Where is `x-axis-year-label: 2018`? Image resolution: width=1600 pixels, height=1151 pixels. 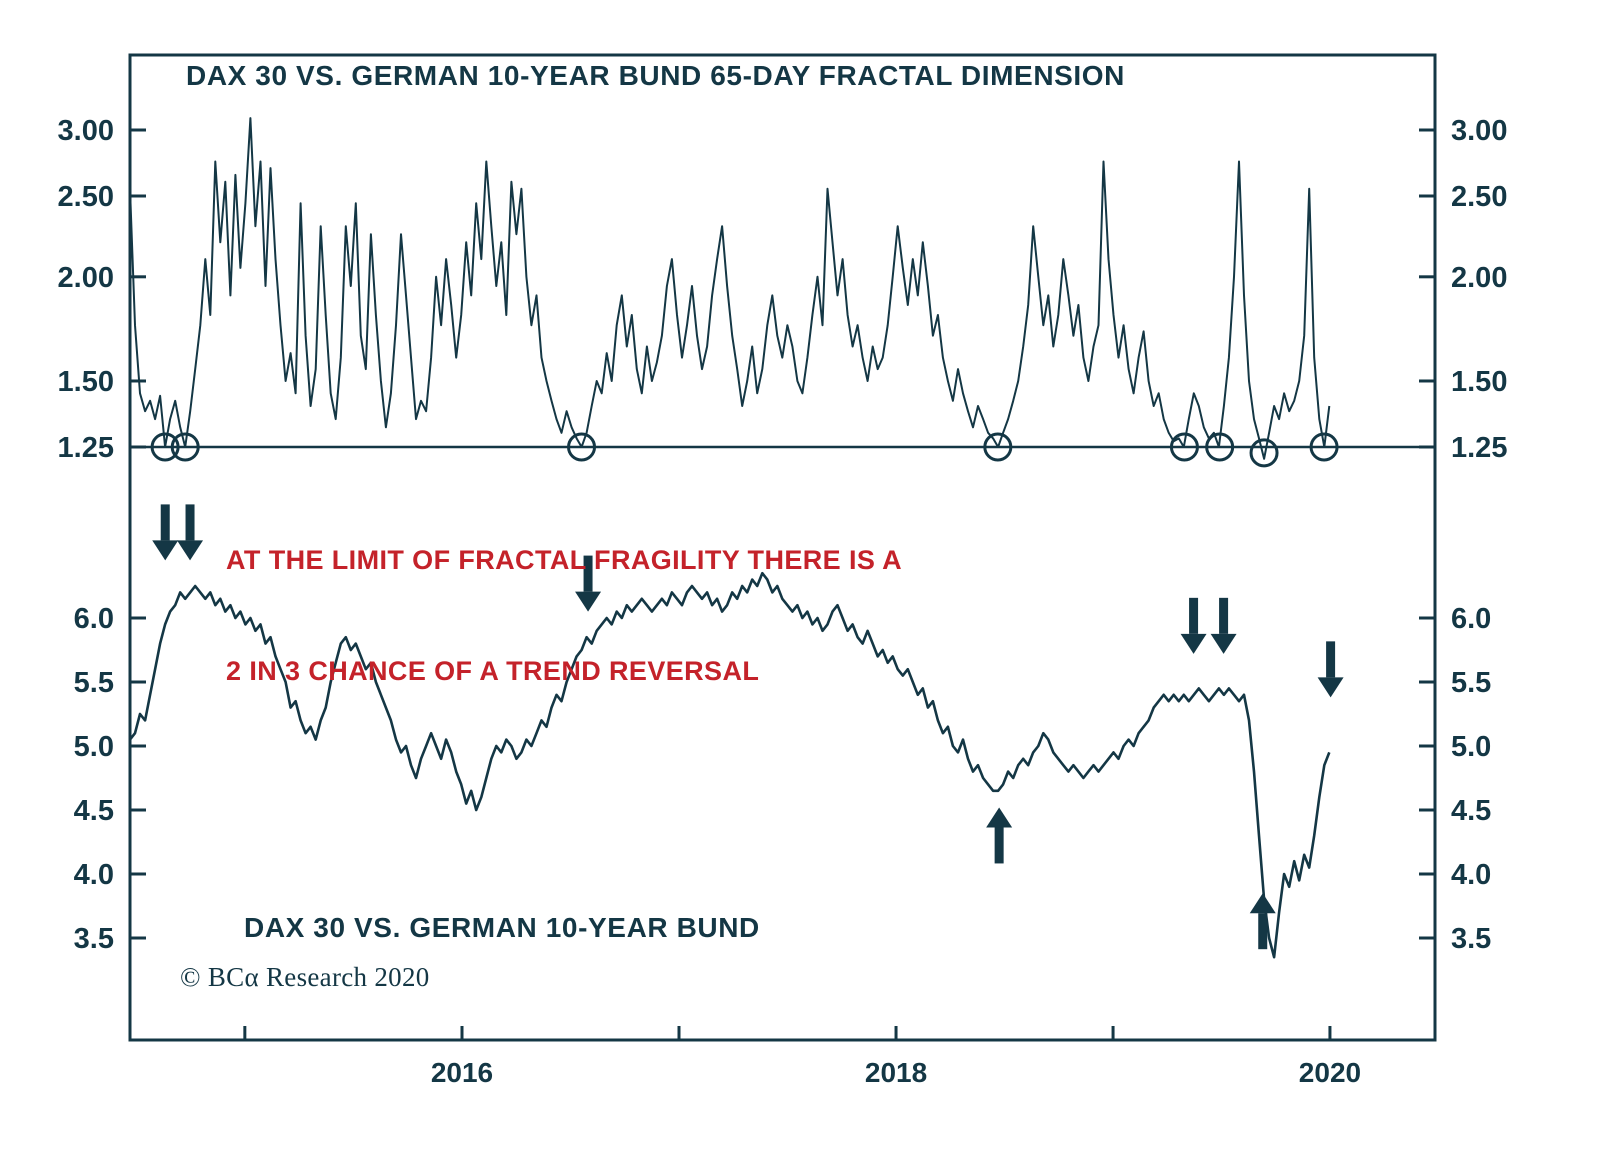
x-axis-year-label: 2018 is located at coordinates (896, 1072).